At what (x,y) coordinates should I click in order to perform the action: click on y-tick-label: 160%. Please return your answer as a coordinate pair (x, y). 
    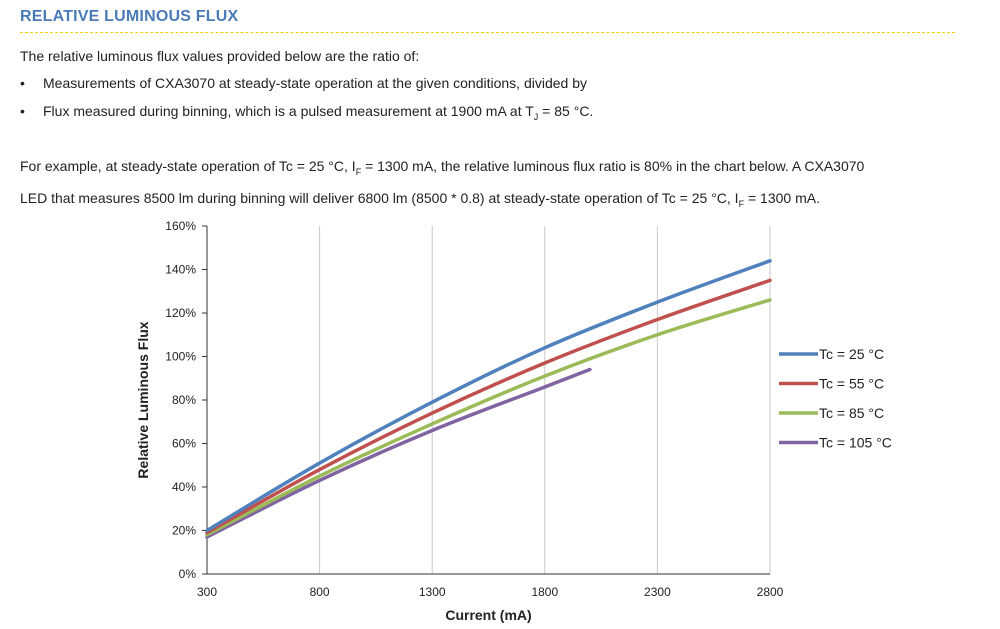
    Looking at the image, I should click on (180, 226).